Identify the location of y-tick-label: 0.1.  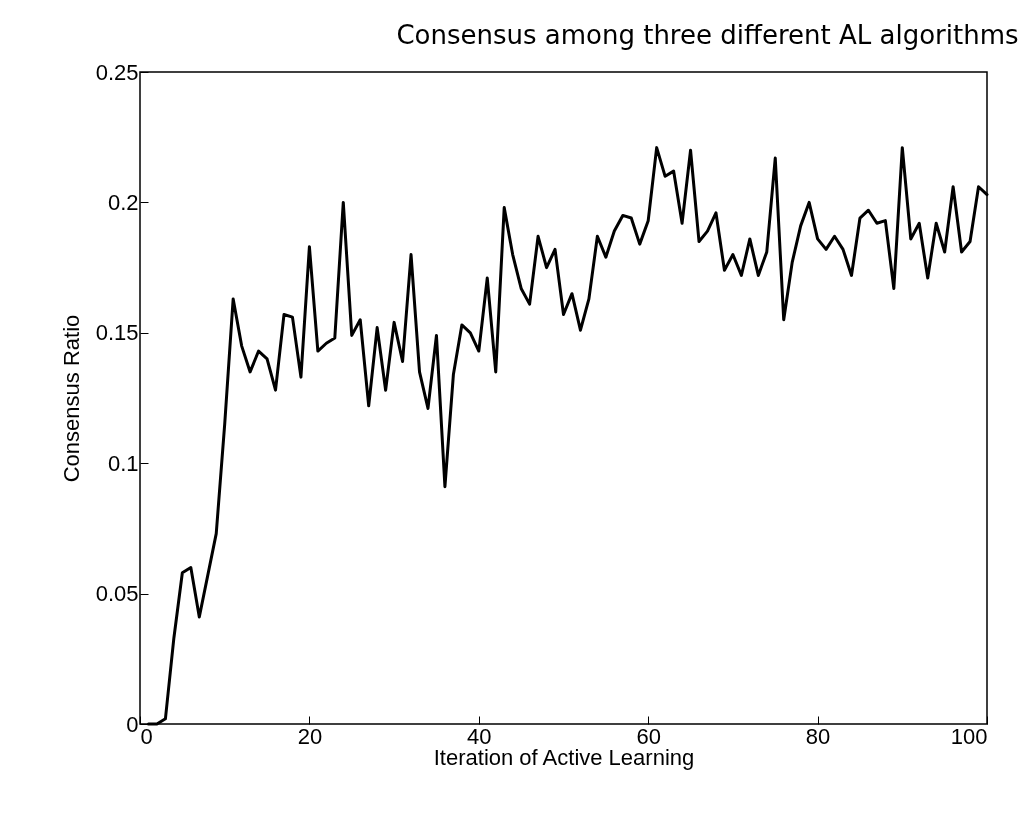
(123, 463).